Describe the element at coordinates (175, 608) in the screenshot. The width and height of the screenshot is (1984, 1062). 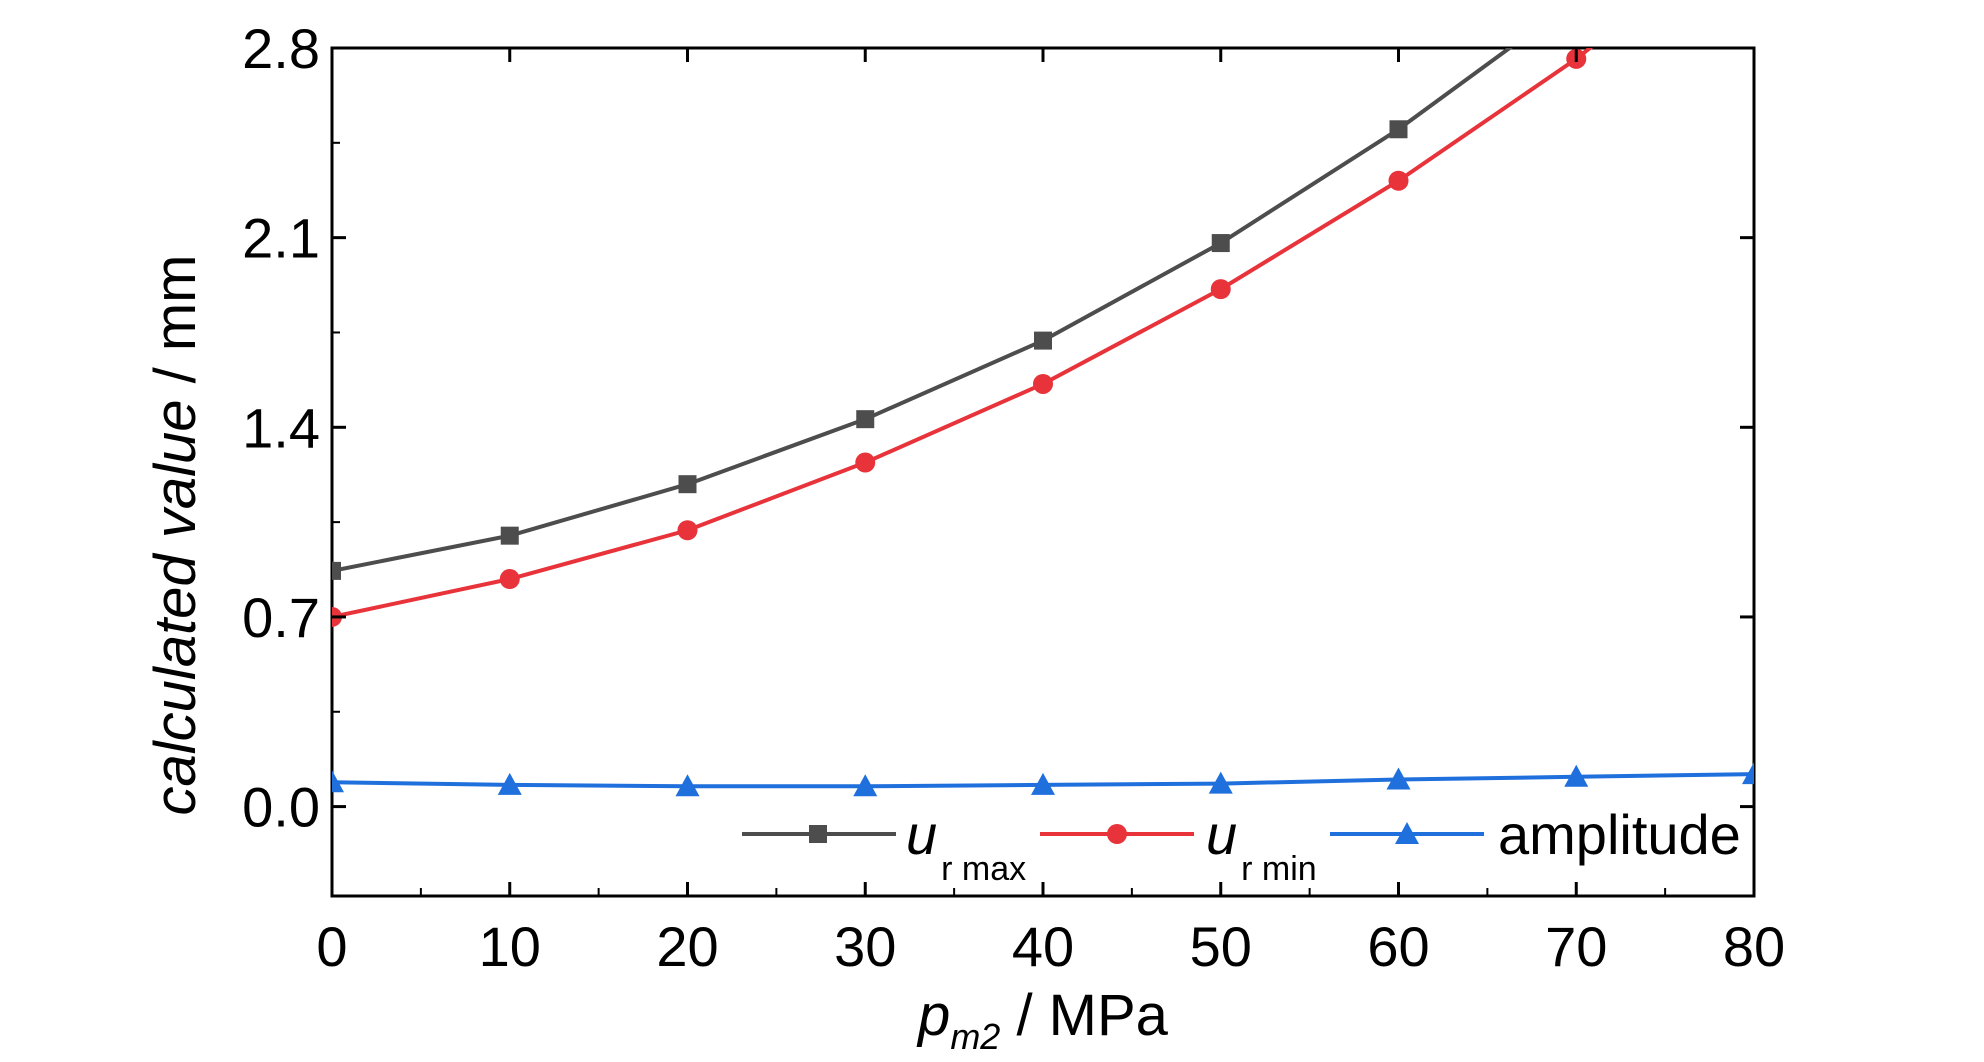
I see `y-axis-title-italic: calculated value` at that location.